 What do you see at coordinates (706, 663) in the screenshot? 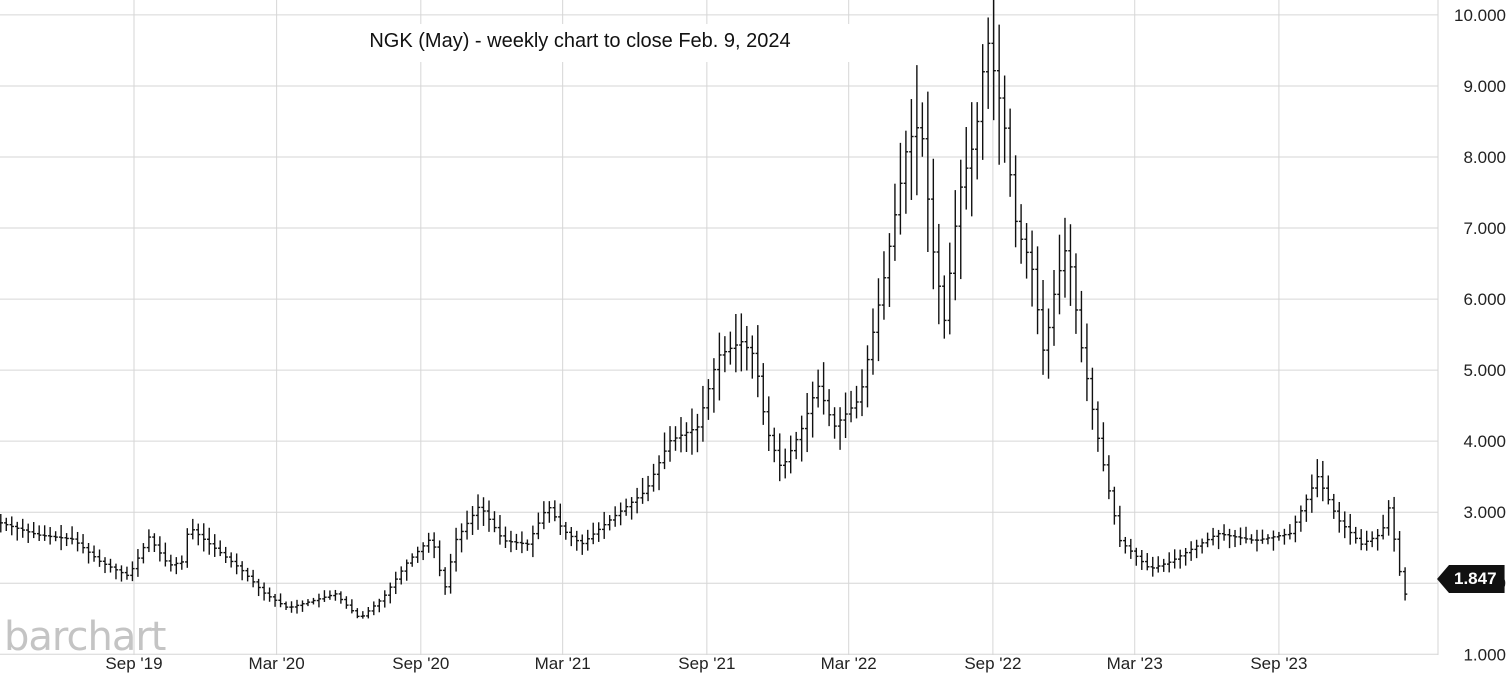
I see `x-tick-label: Sep '21` at bounding box center [706, 663].